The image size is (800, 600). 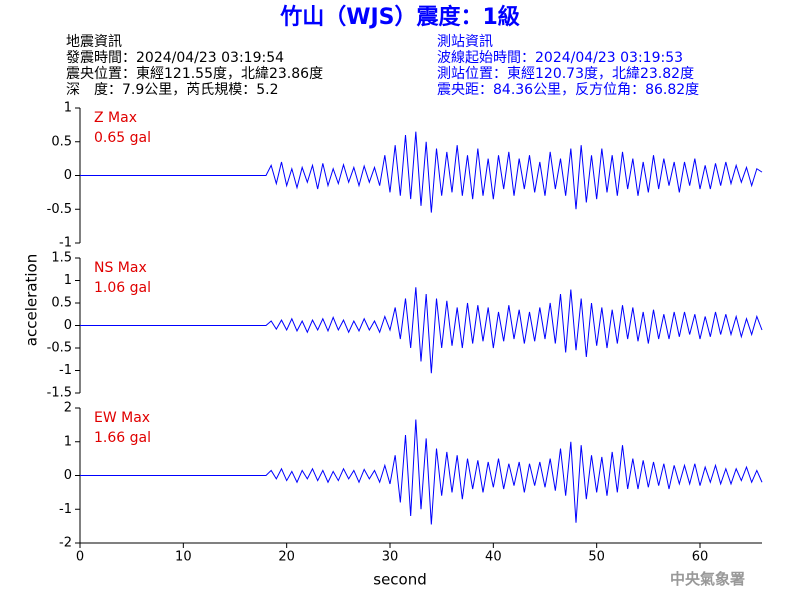 I want to click on info-left: 發震時間：2024/04/23 03:19:54, so click(x=175, y=58).